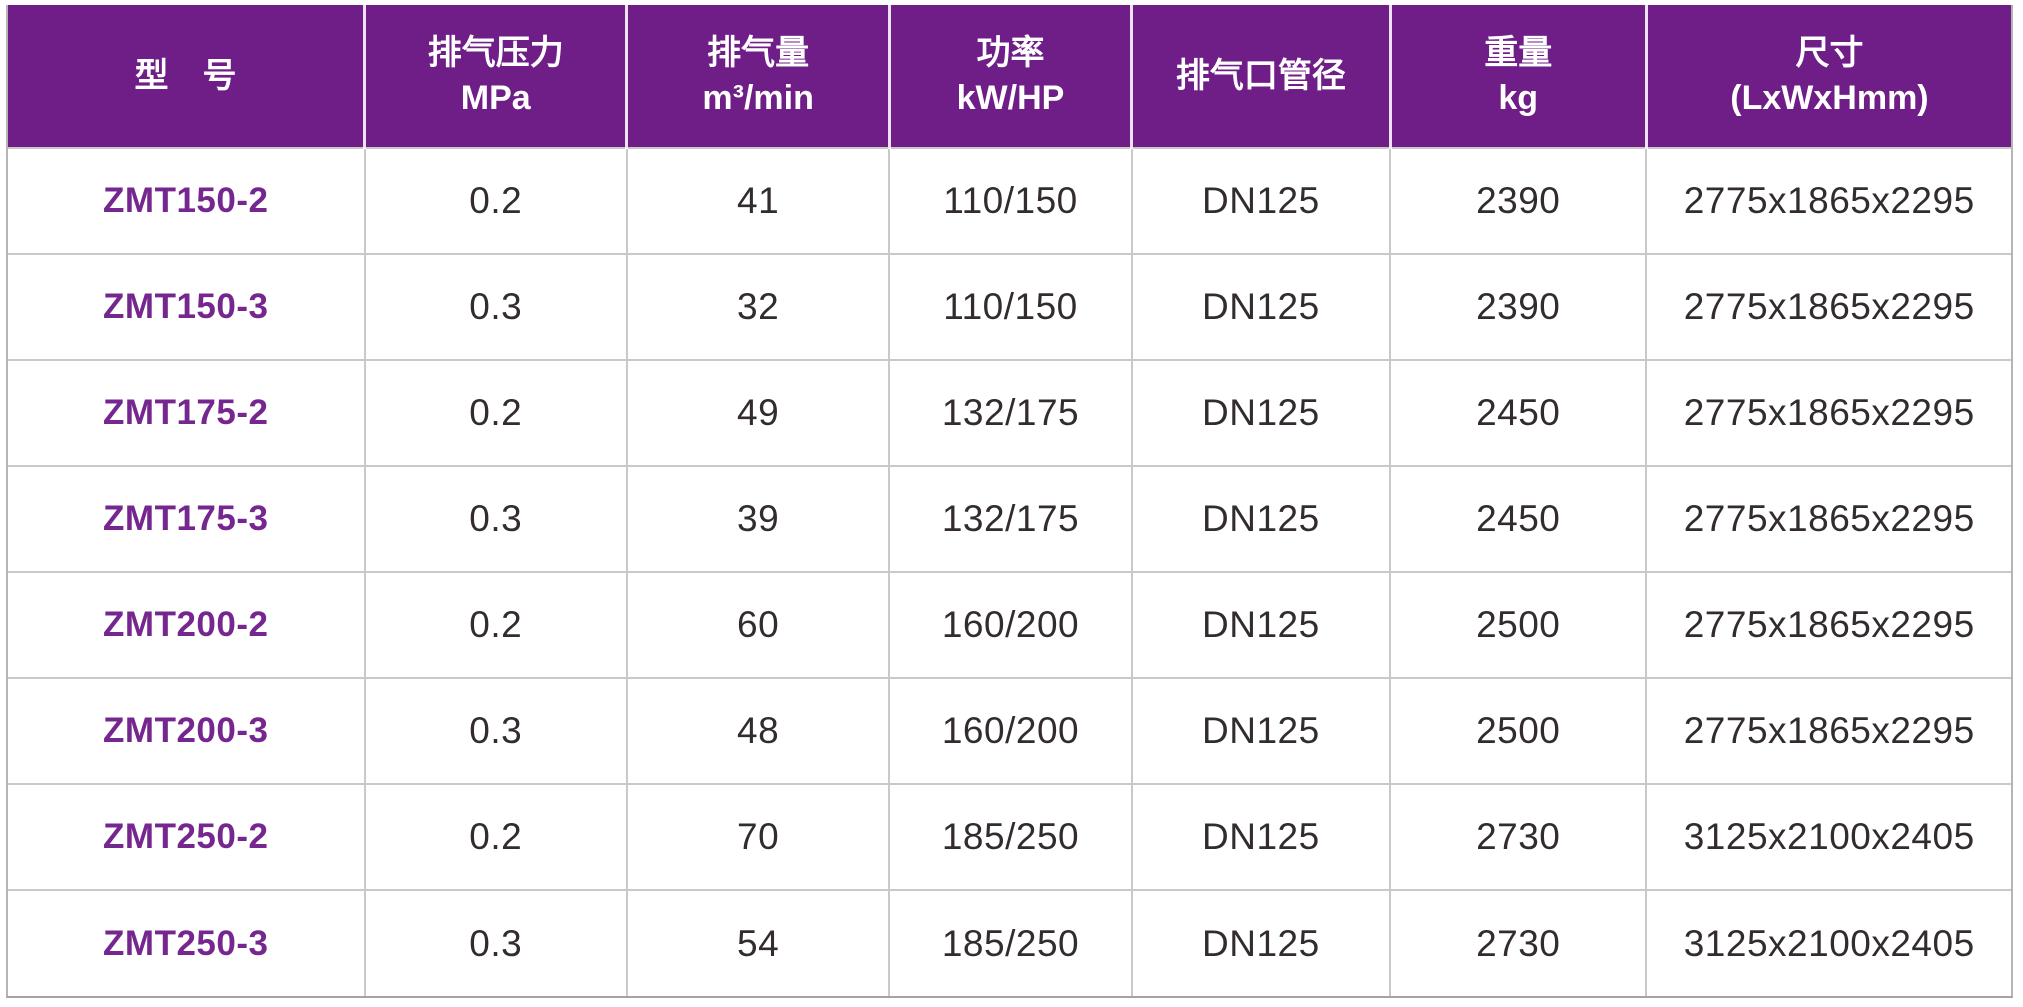  What do you see at coordinates (1827, 76) in the screenshot?
I see `col-header-size: 尺寸 (LxWxHmm)` at bounding box center [1827, 76].